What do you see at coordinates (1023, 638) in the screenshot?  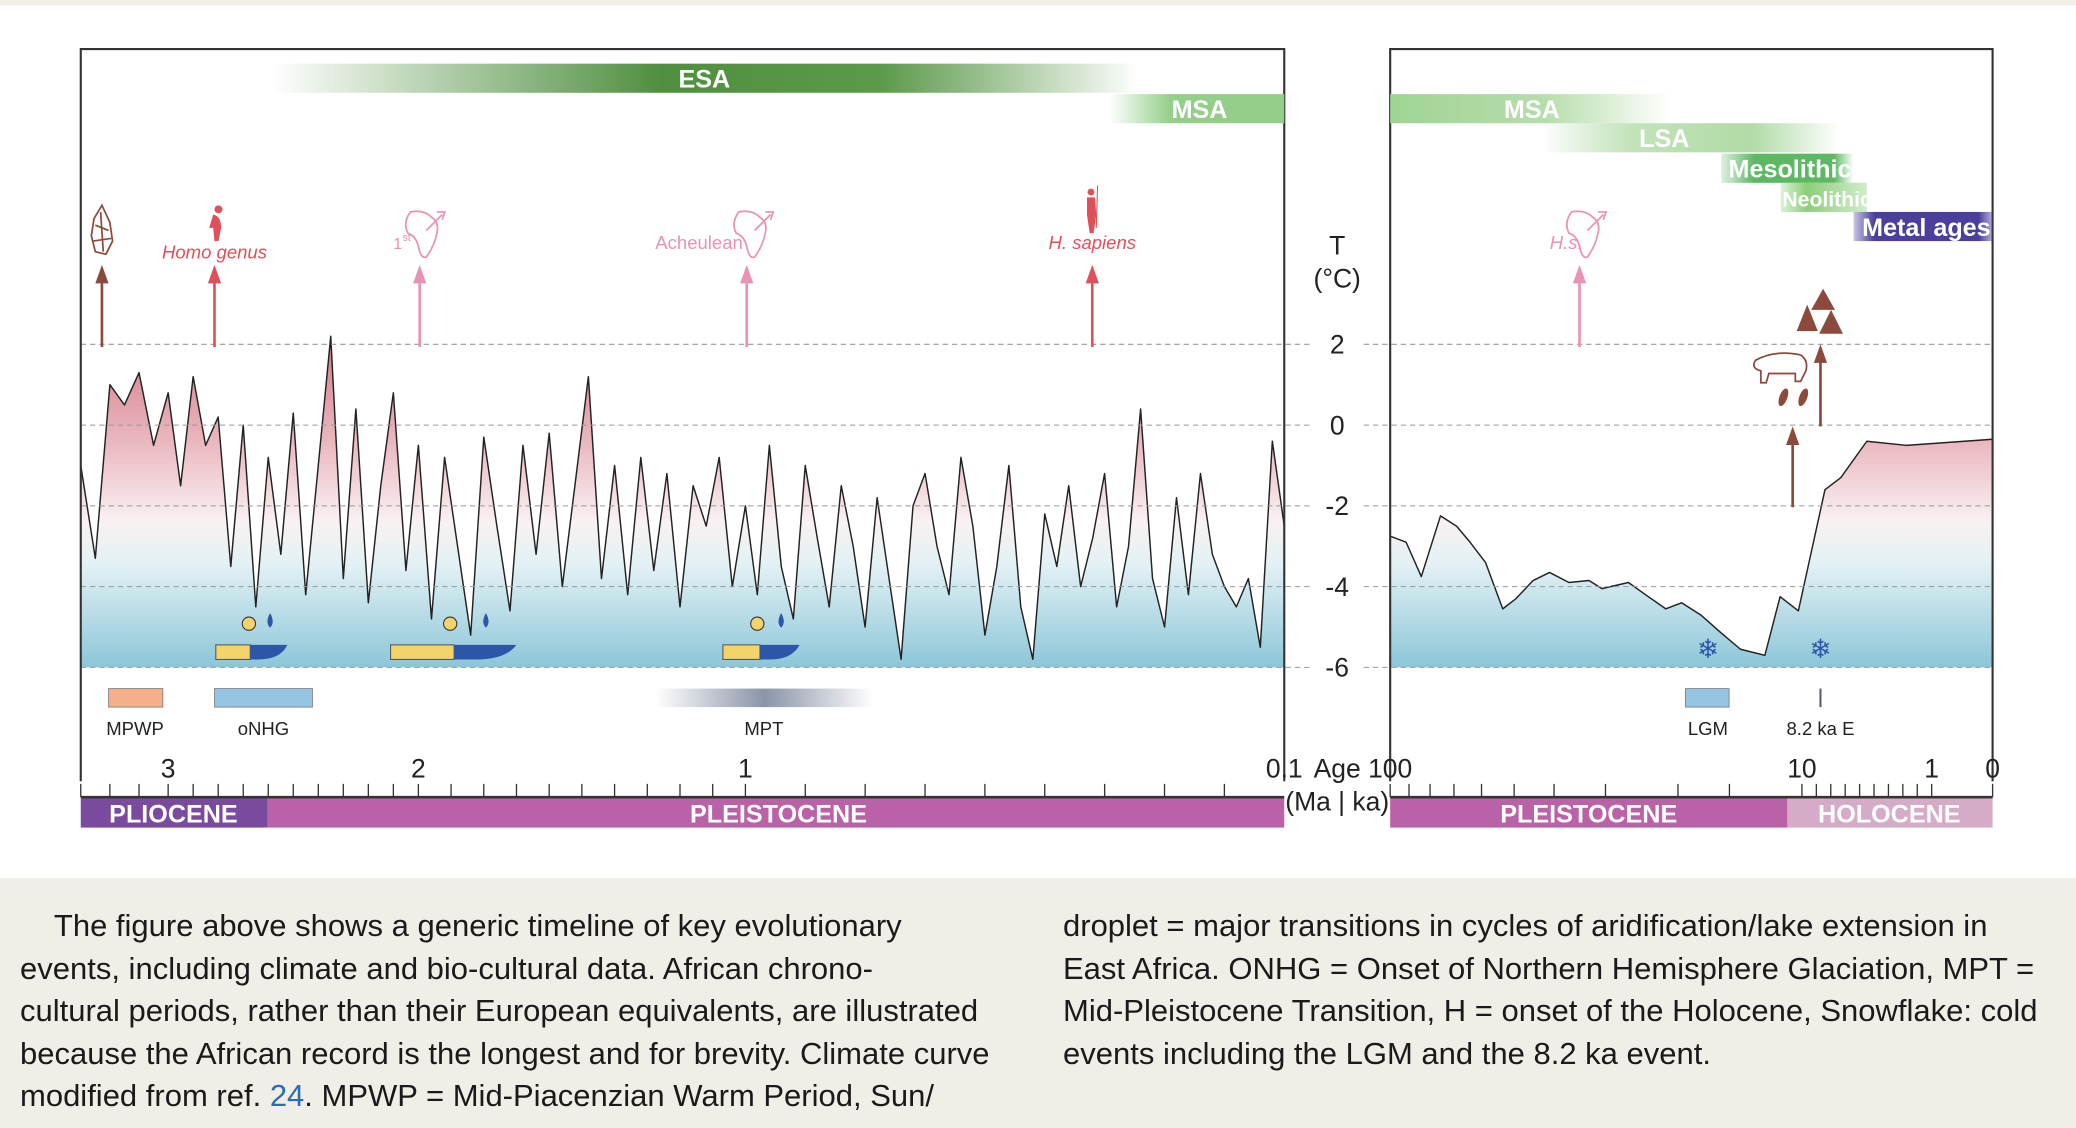 I see `aridity-lake-markers: ❄ ❄` at bounding box center [1023, 638].